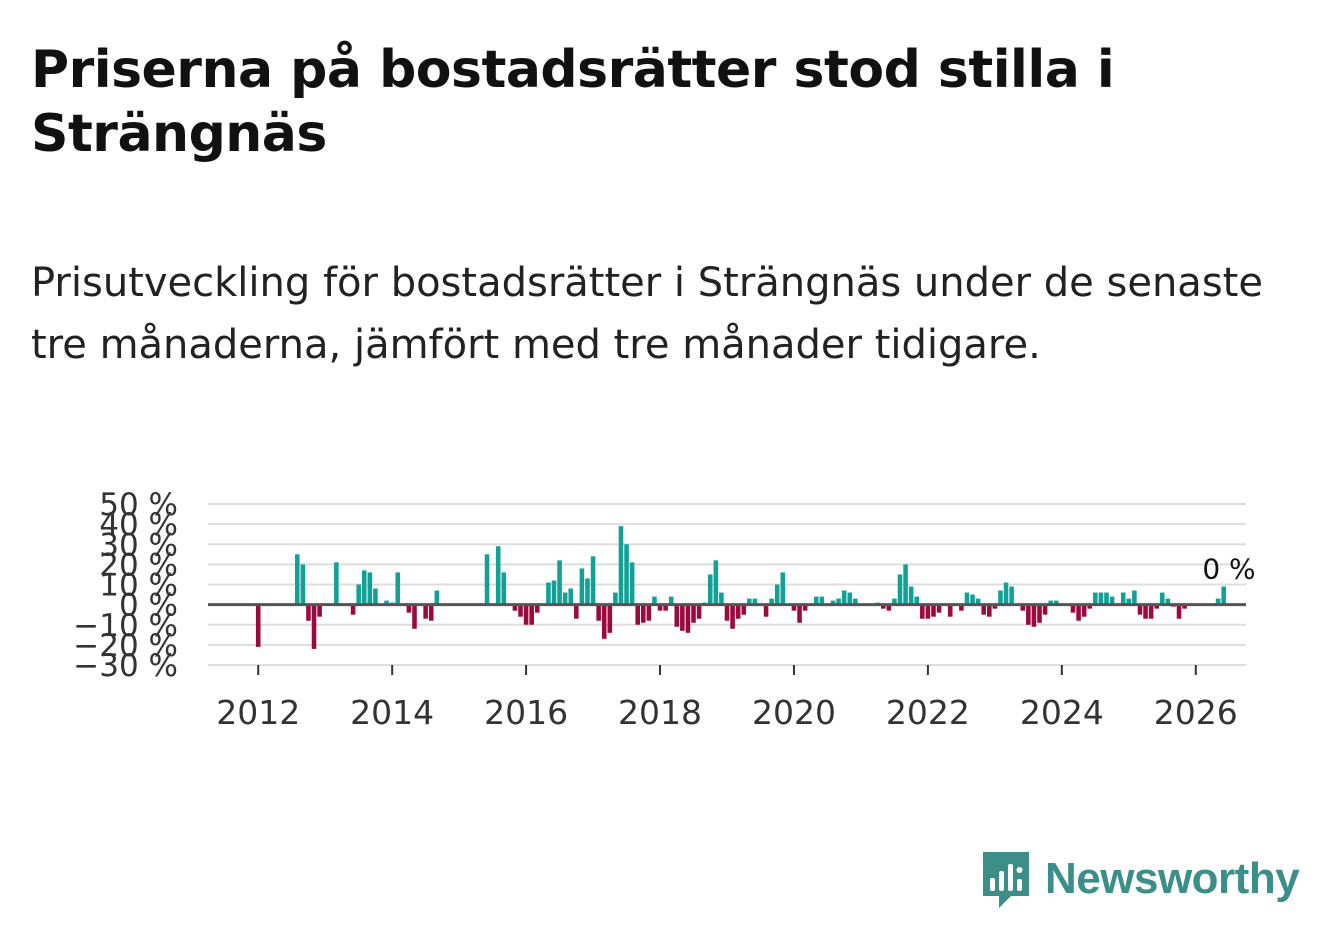 Image resolution: width=1322 pixels, height=939 pixels. I want to click on y-tick-label: 50 %, so click(138, 505).